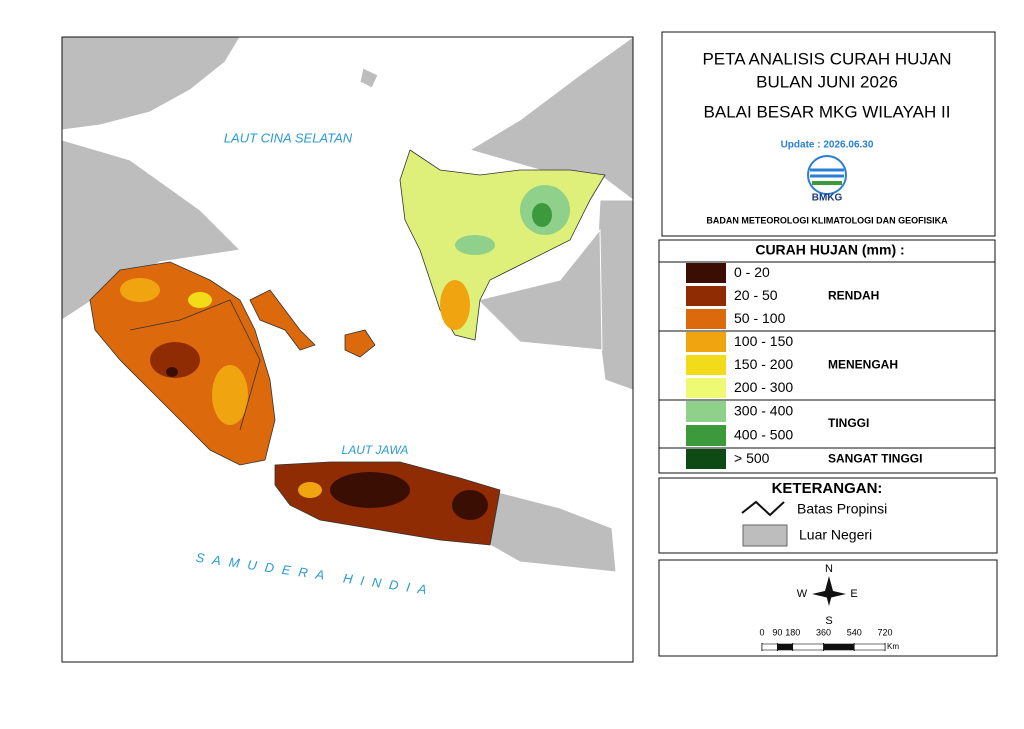  What do you see at coordinates (777, 632) in the screenshot?
I see `scale-tick-label: 90` at bounding box center [777, 632].